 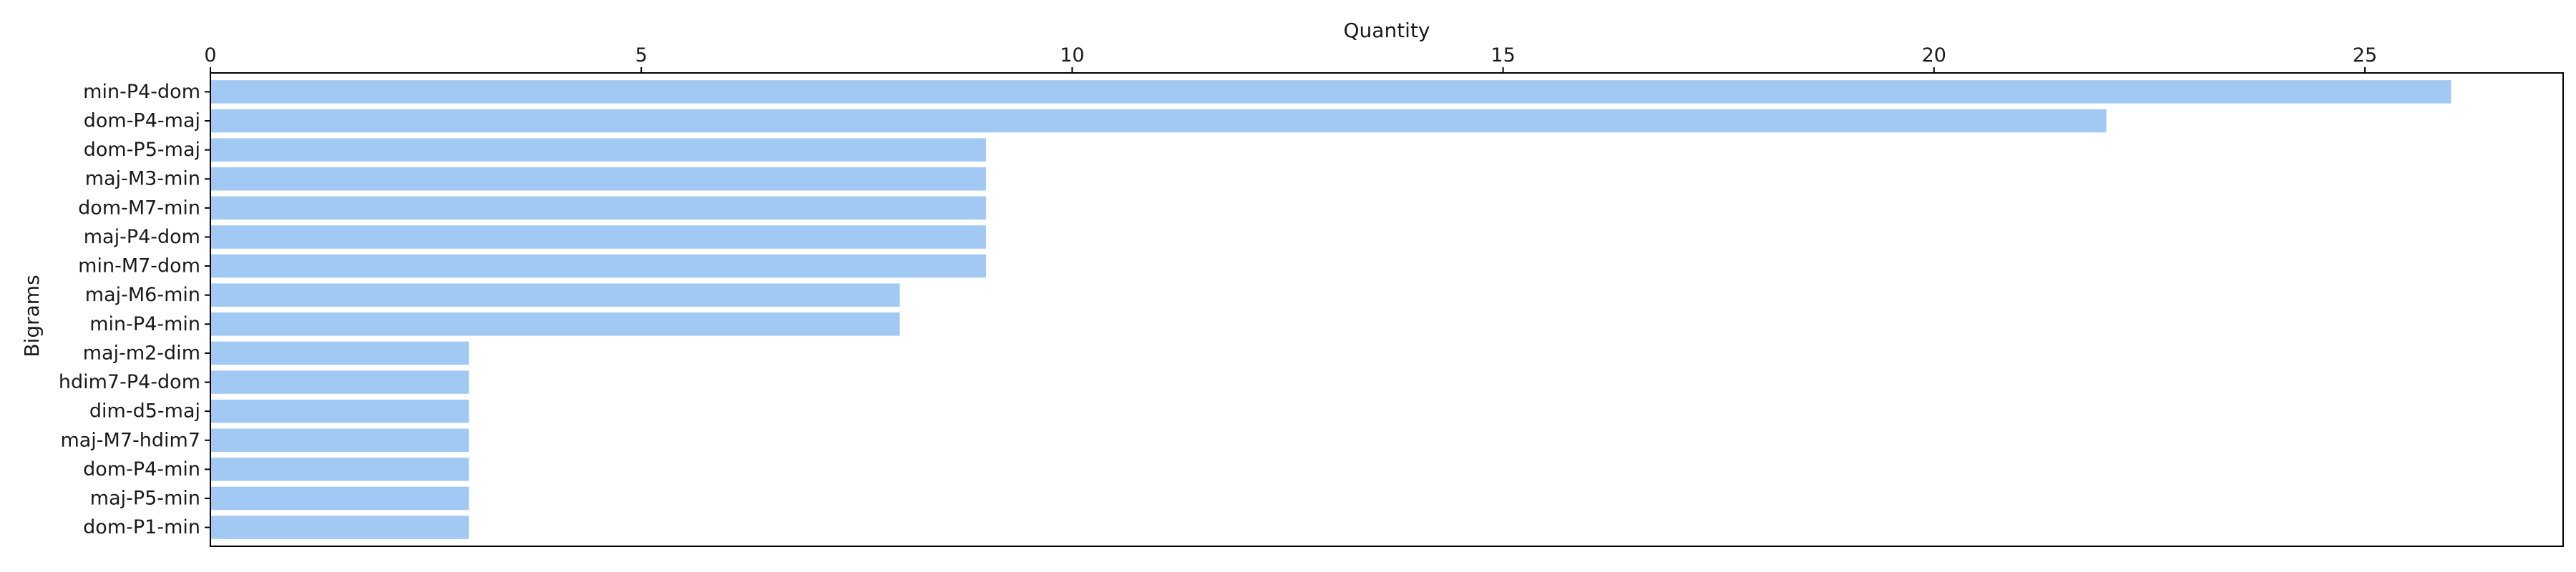 I want to click on x-axis-label: Quantity, so click(x=1387, y=30).